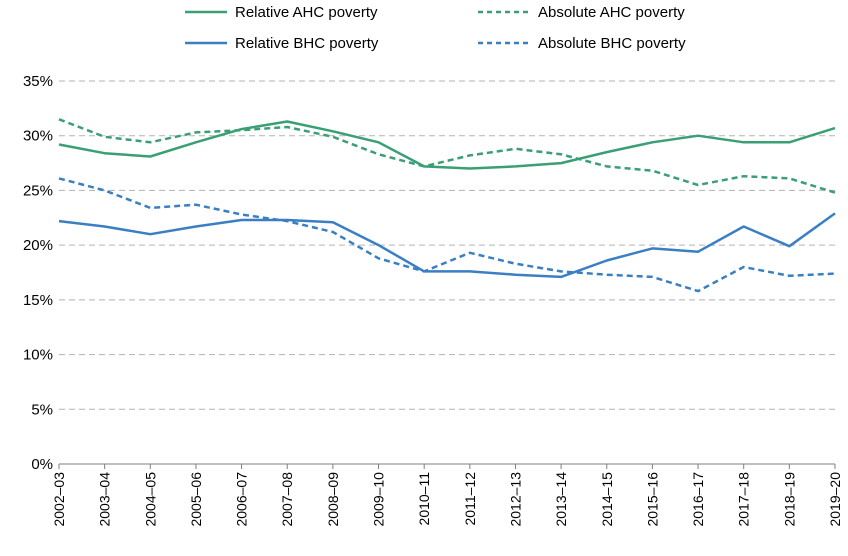  What do you see at coordinates (287, 499) in the screenshot?
I see `x-tick-label: 2007–08` at bounding box center [287, 499].